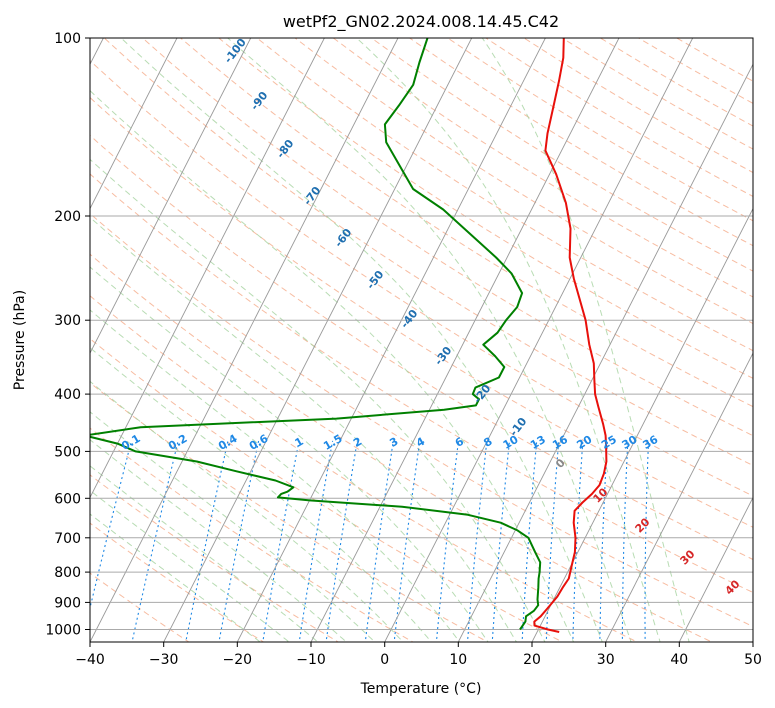 Image resolution: width=775 pixels, height=708 pixels. What do you see at coordinates (228, 442) in the screenshot?
I see `mixing-ratio-label: 0.4` at bounding box center [228, 442].